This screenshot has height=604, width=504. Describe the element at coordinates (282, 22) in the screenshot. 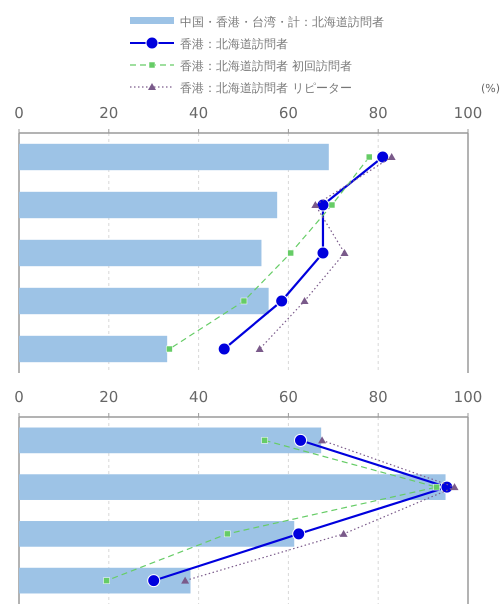

I see `legend-label: 中国・香港・台湾・計：北海道訪問者` at that location.